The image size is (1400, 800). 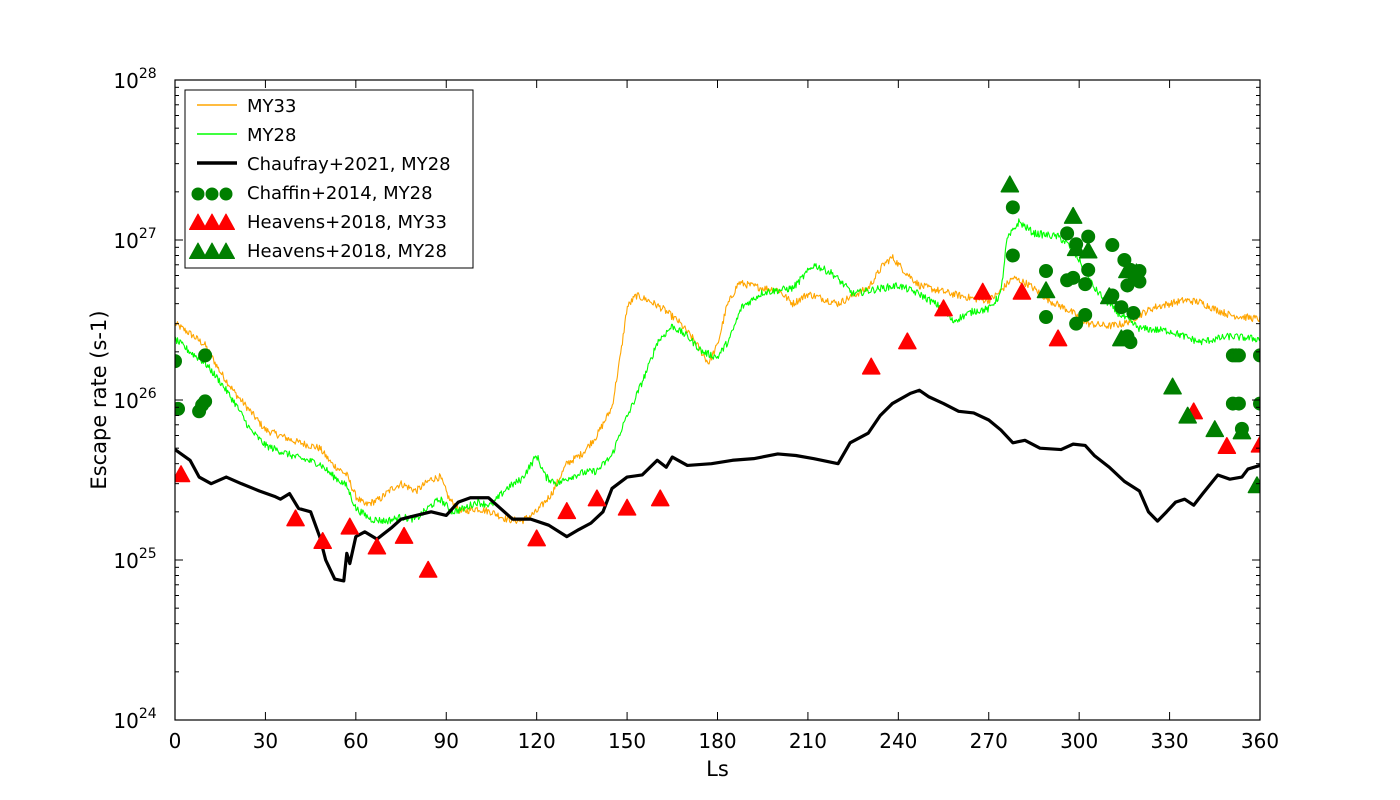 What do you see at coordinates (355, 741) in the screenshot?
I see `x-tick-label: 60` at bounding box center [355, 741].